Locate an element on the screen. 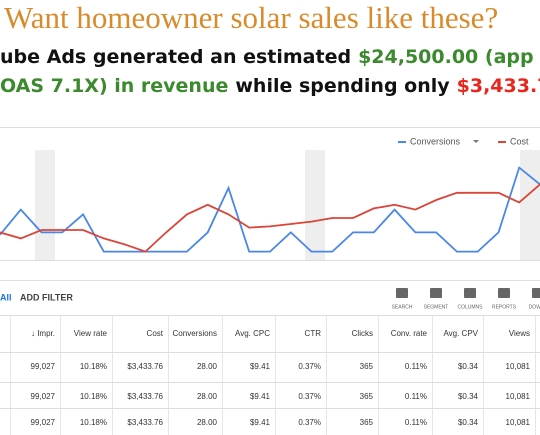 This screenshot has width=540, height=435. phrase: OAS 7.1X) in revenue is located at coordinates (114, 86).